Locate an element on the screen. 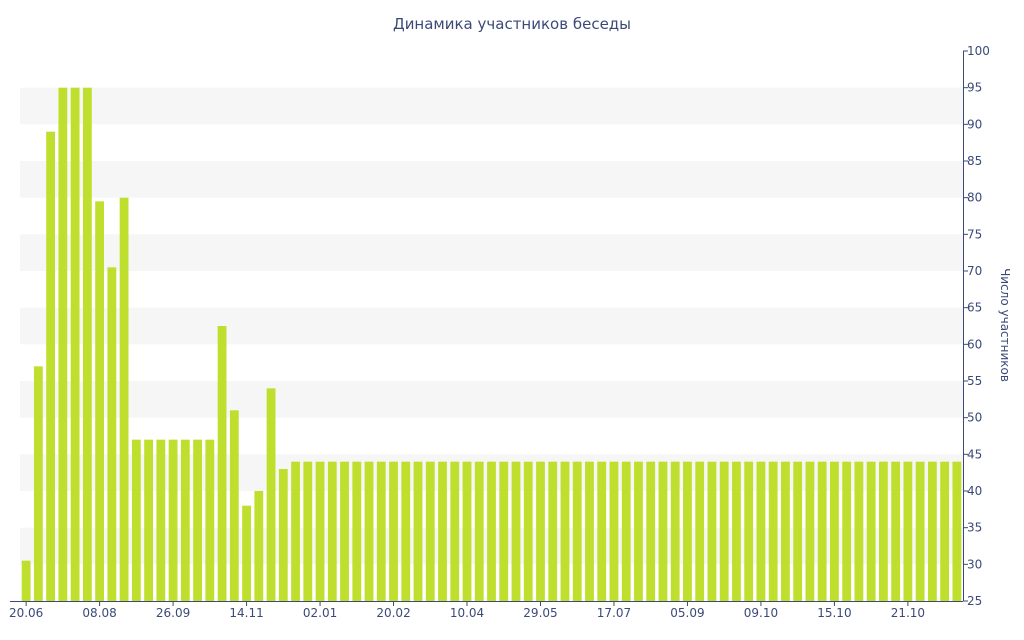 The width and height of the screenshot is (1024, 640). y-tick-label: 25 is located at coordinates (974, 601).